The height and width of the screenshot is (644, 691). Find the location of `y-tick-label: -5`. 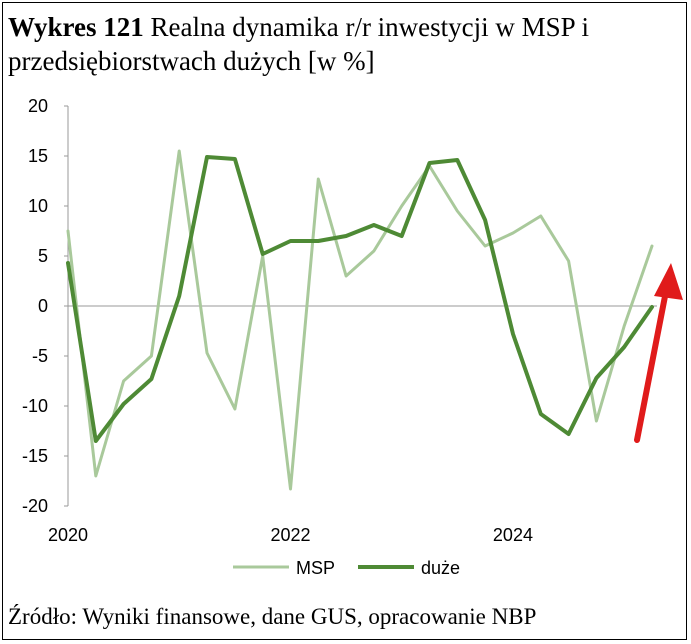

y-tick-label: -5 is located at coordinates (40, 356).